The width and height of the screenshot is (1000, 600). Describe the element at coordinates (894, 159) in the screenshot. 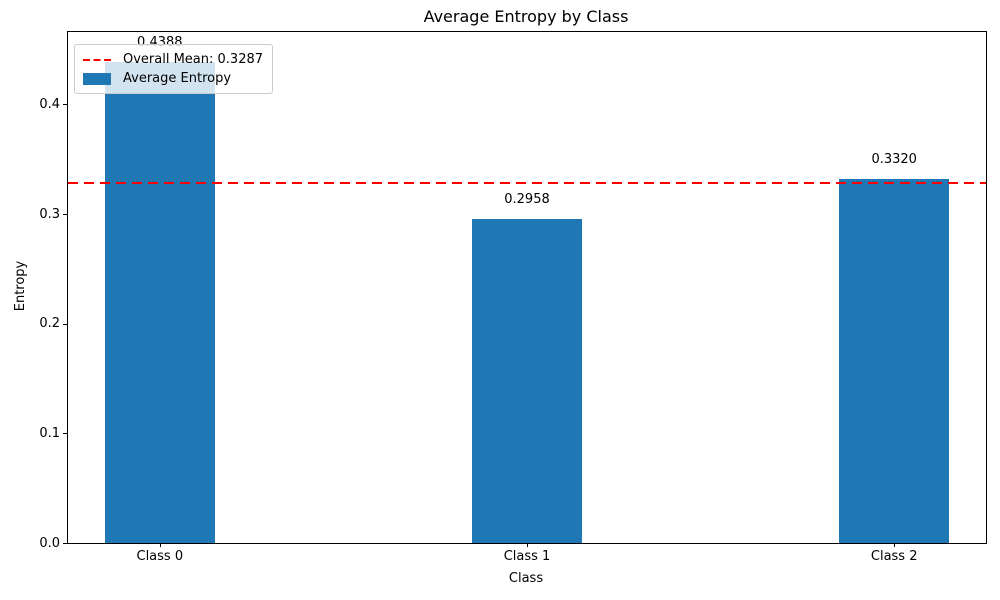

I see `bar-value-label: 0.3320` at that location.